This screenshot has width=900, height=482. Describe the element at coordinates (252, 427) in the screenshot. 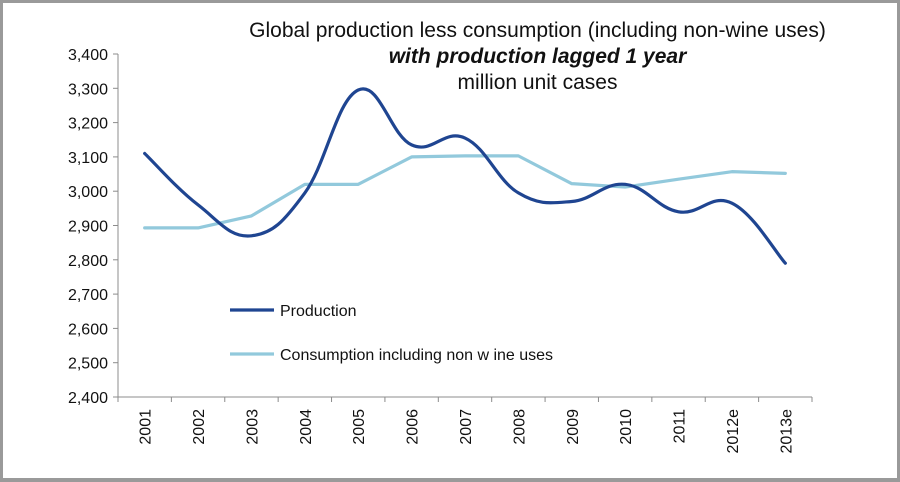

I see `x-tick-label: 2003` at that location.